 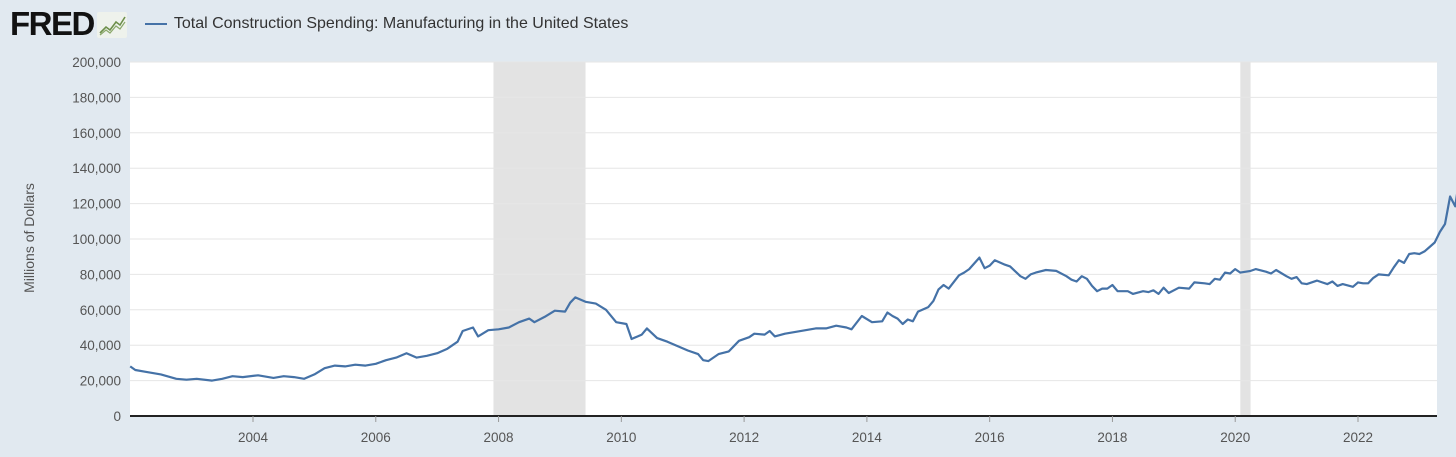 What do you see at coordinates (96, 133) in the screenshot?
I see `y-tick-label-8: 160,000` at bounding box center [96, 133].